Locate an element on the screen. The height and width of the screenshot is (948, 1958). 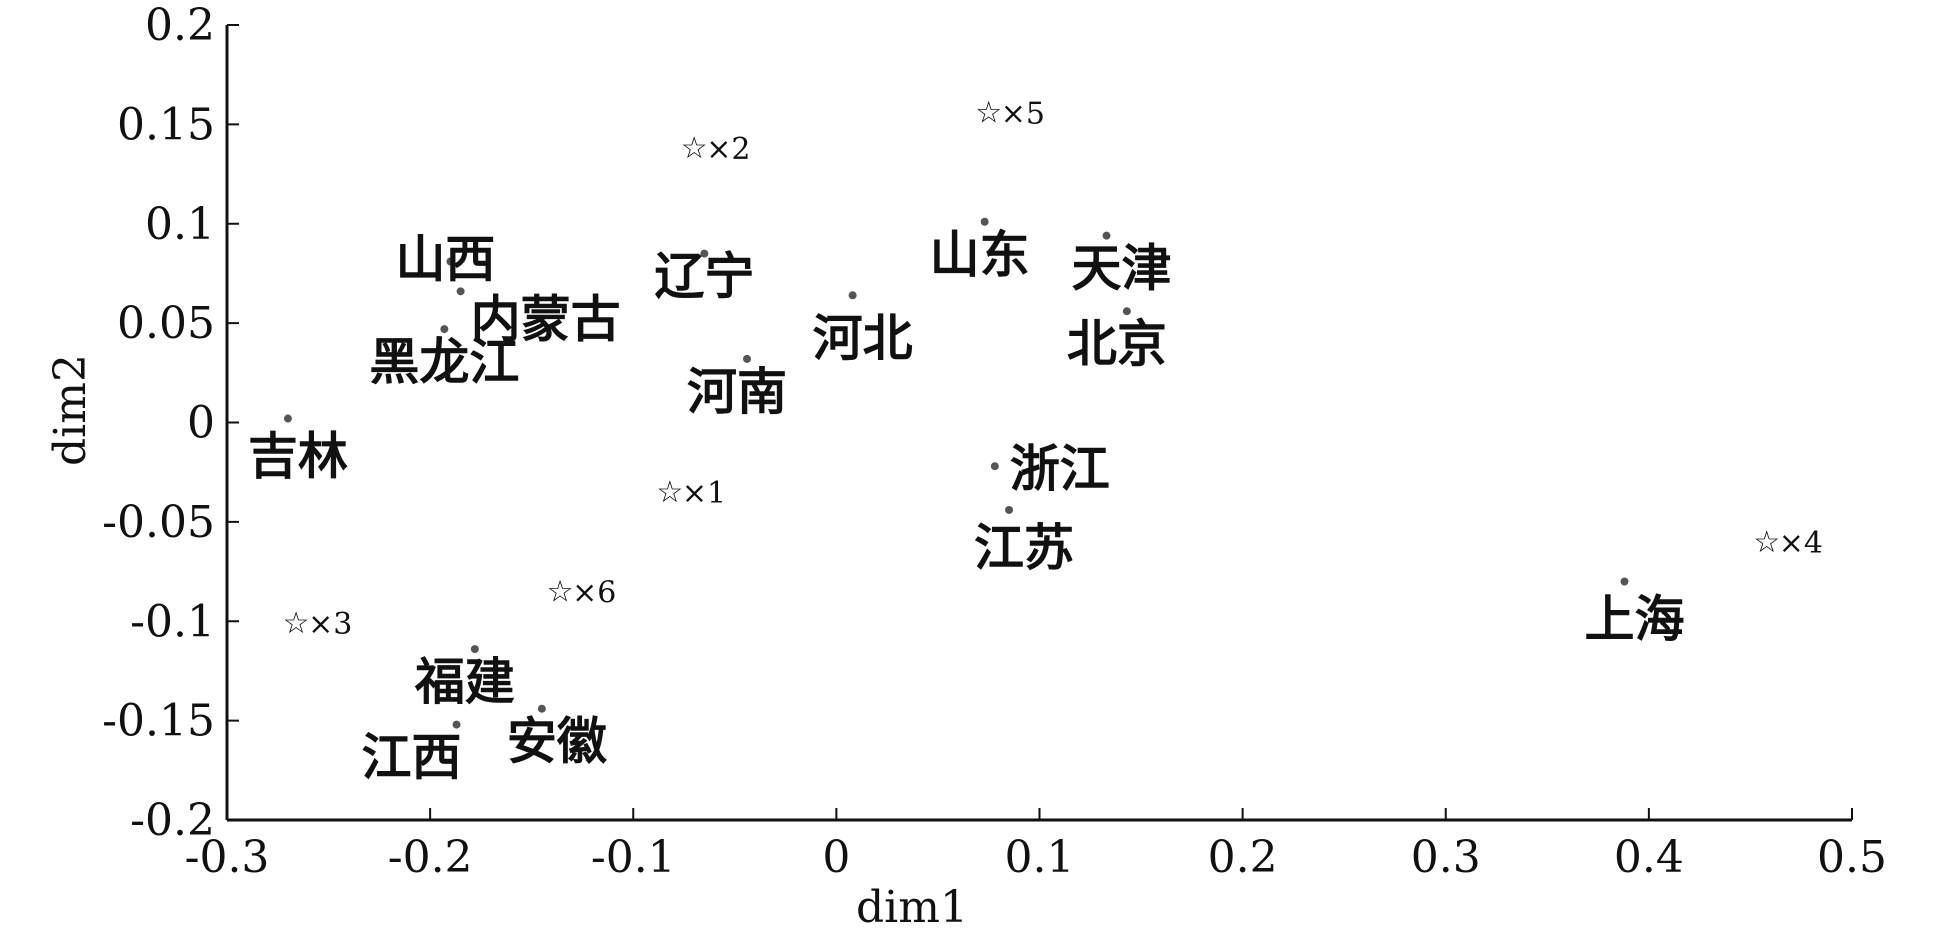
y-tick-label: -0.2 is located at coordinates (172, 820).